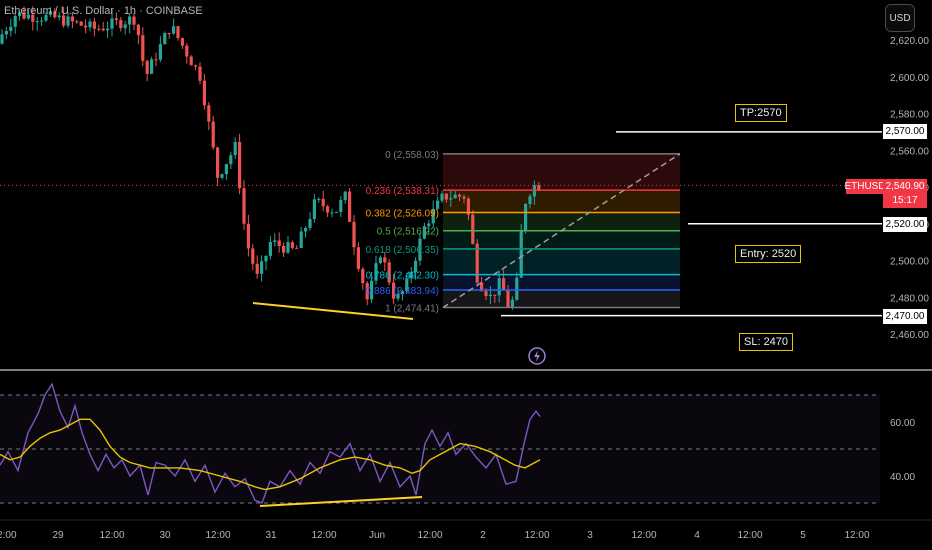  I want to click on entry-price-tag: 2,520.00, so click(905, 224).